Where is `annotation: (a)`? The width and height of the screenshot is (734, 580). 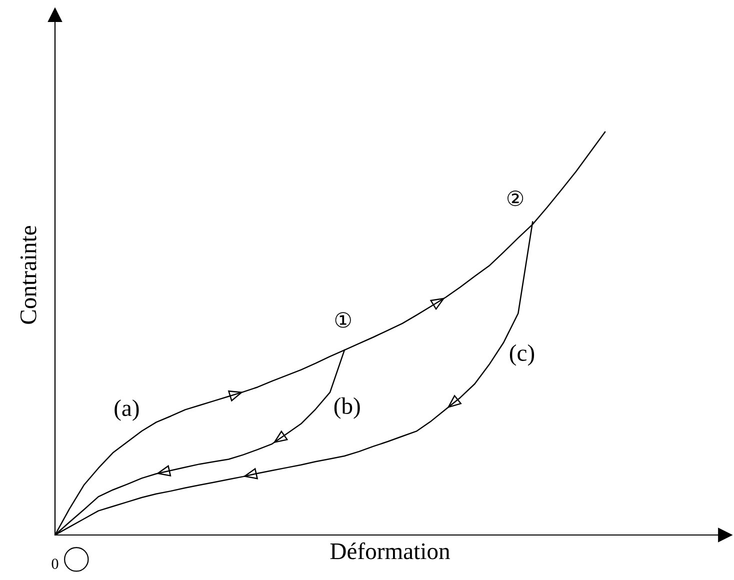 annotation: (a) is located at coordinates (126, 410).